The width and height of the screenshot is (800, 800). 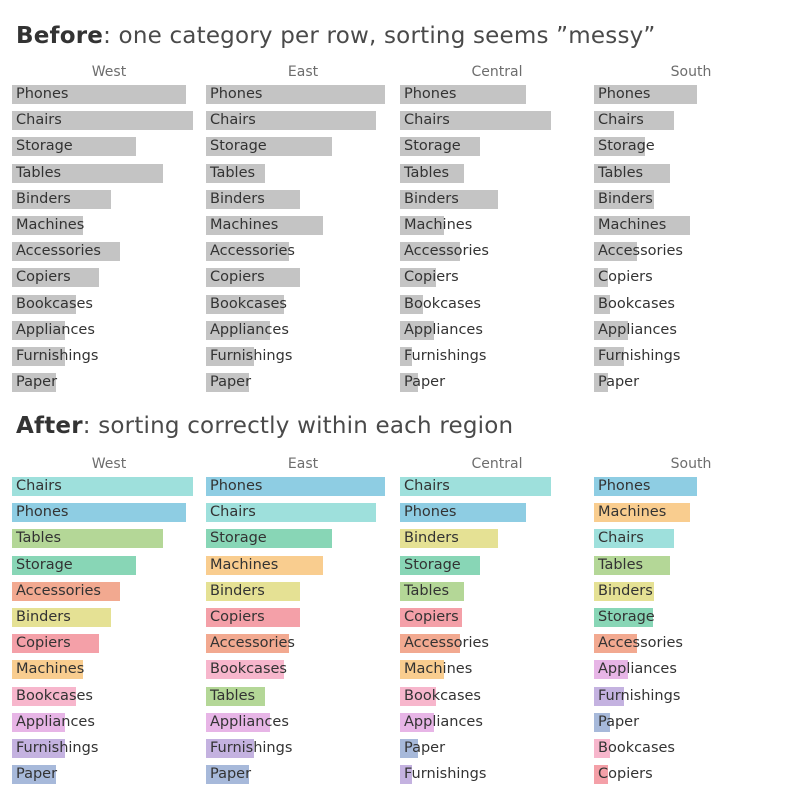 I want to click on region-header: East, so click(x=303, y=72).